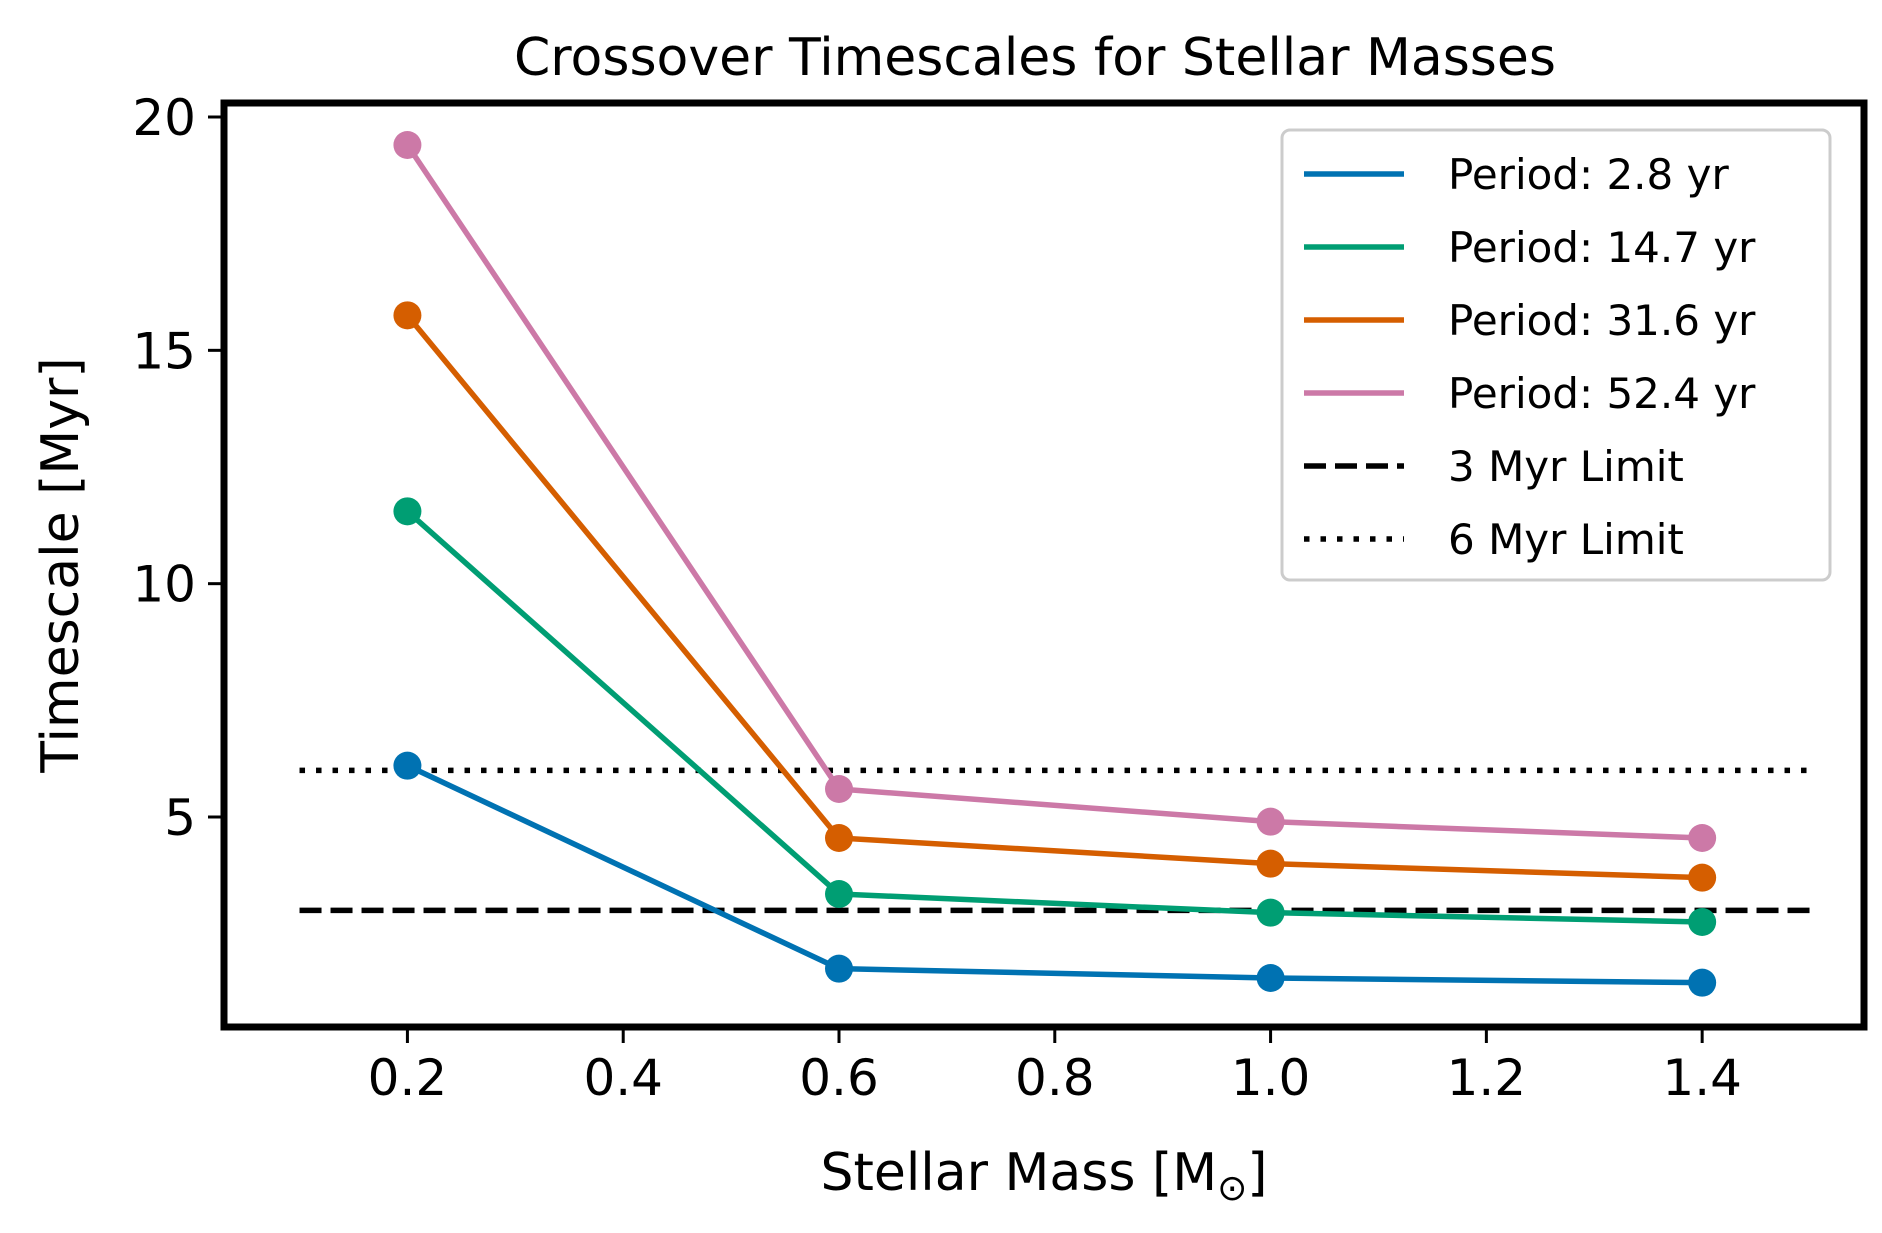  I want to click on data-point-s0-p2, so click(1270, 978).